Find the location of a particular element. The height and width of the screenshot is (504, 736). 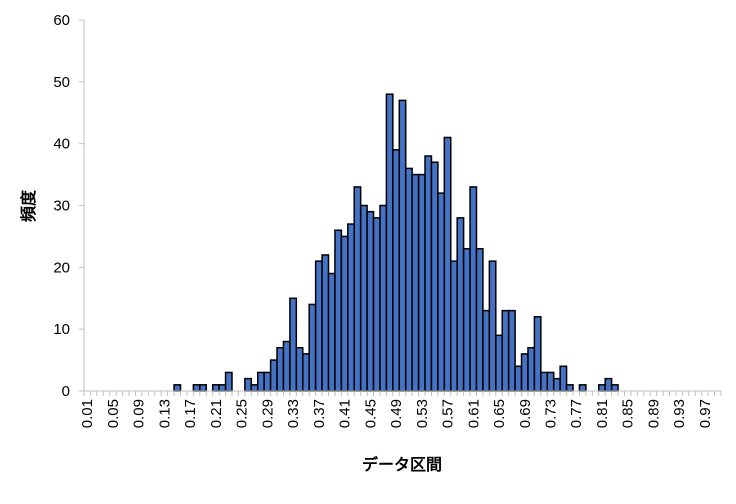

x-tick-label: 0.53 is located at coordinates (422, 413).